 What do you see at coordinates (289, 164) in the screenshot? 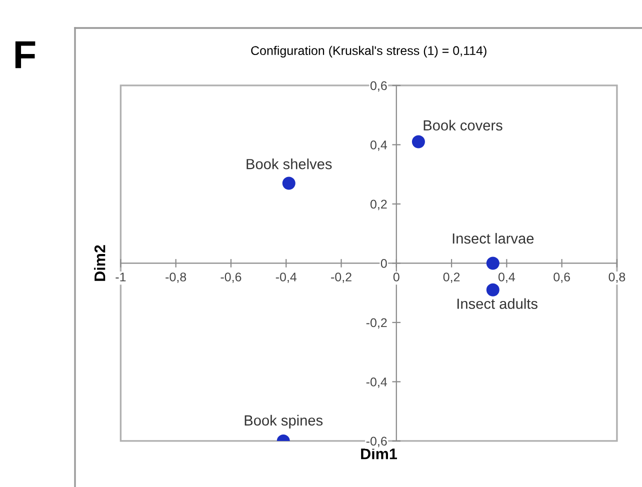
I see `annotation: Book shelves` at bounding box center [289, 164].